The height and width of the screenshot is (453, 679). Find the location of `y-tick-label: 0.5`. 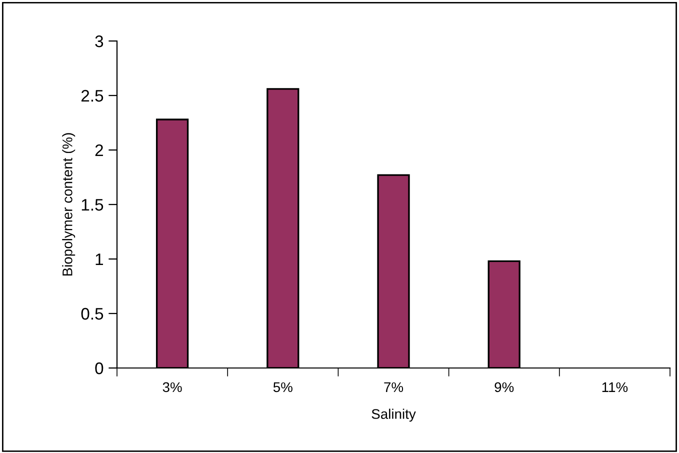

y-tick-label: 0.5 is located at coordinates (92, 314).